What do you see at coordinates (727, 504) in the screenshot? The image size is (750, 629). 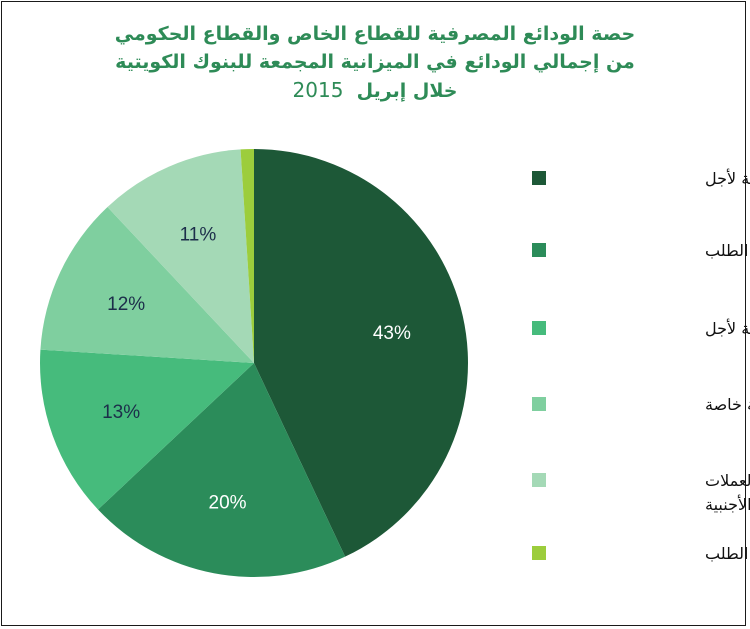 I see `legend-label-foreign-currency-line2: الأجنبية` at bounding box center [727, 504].